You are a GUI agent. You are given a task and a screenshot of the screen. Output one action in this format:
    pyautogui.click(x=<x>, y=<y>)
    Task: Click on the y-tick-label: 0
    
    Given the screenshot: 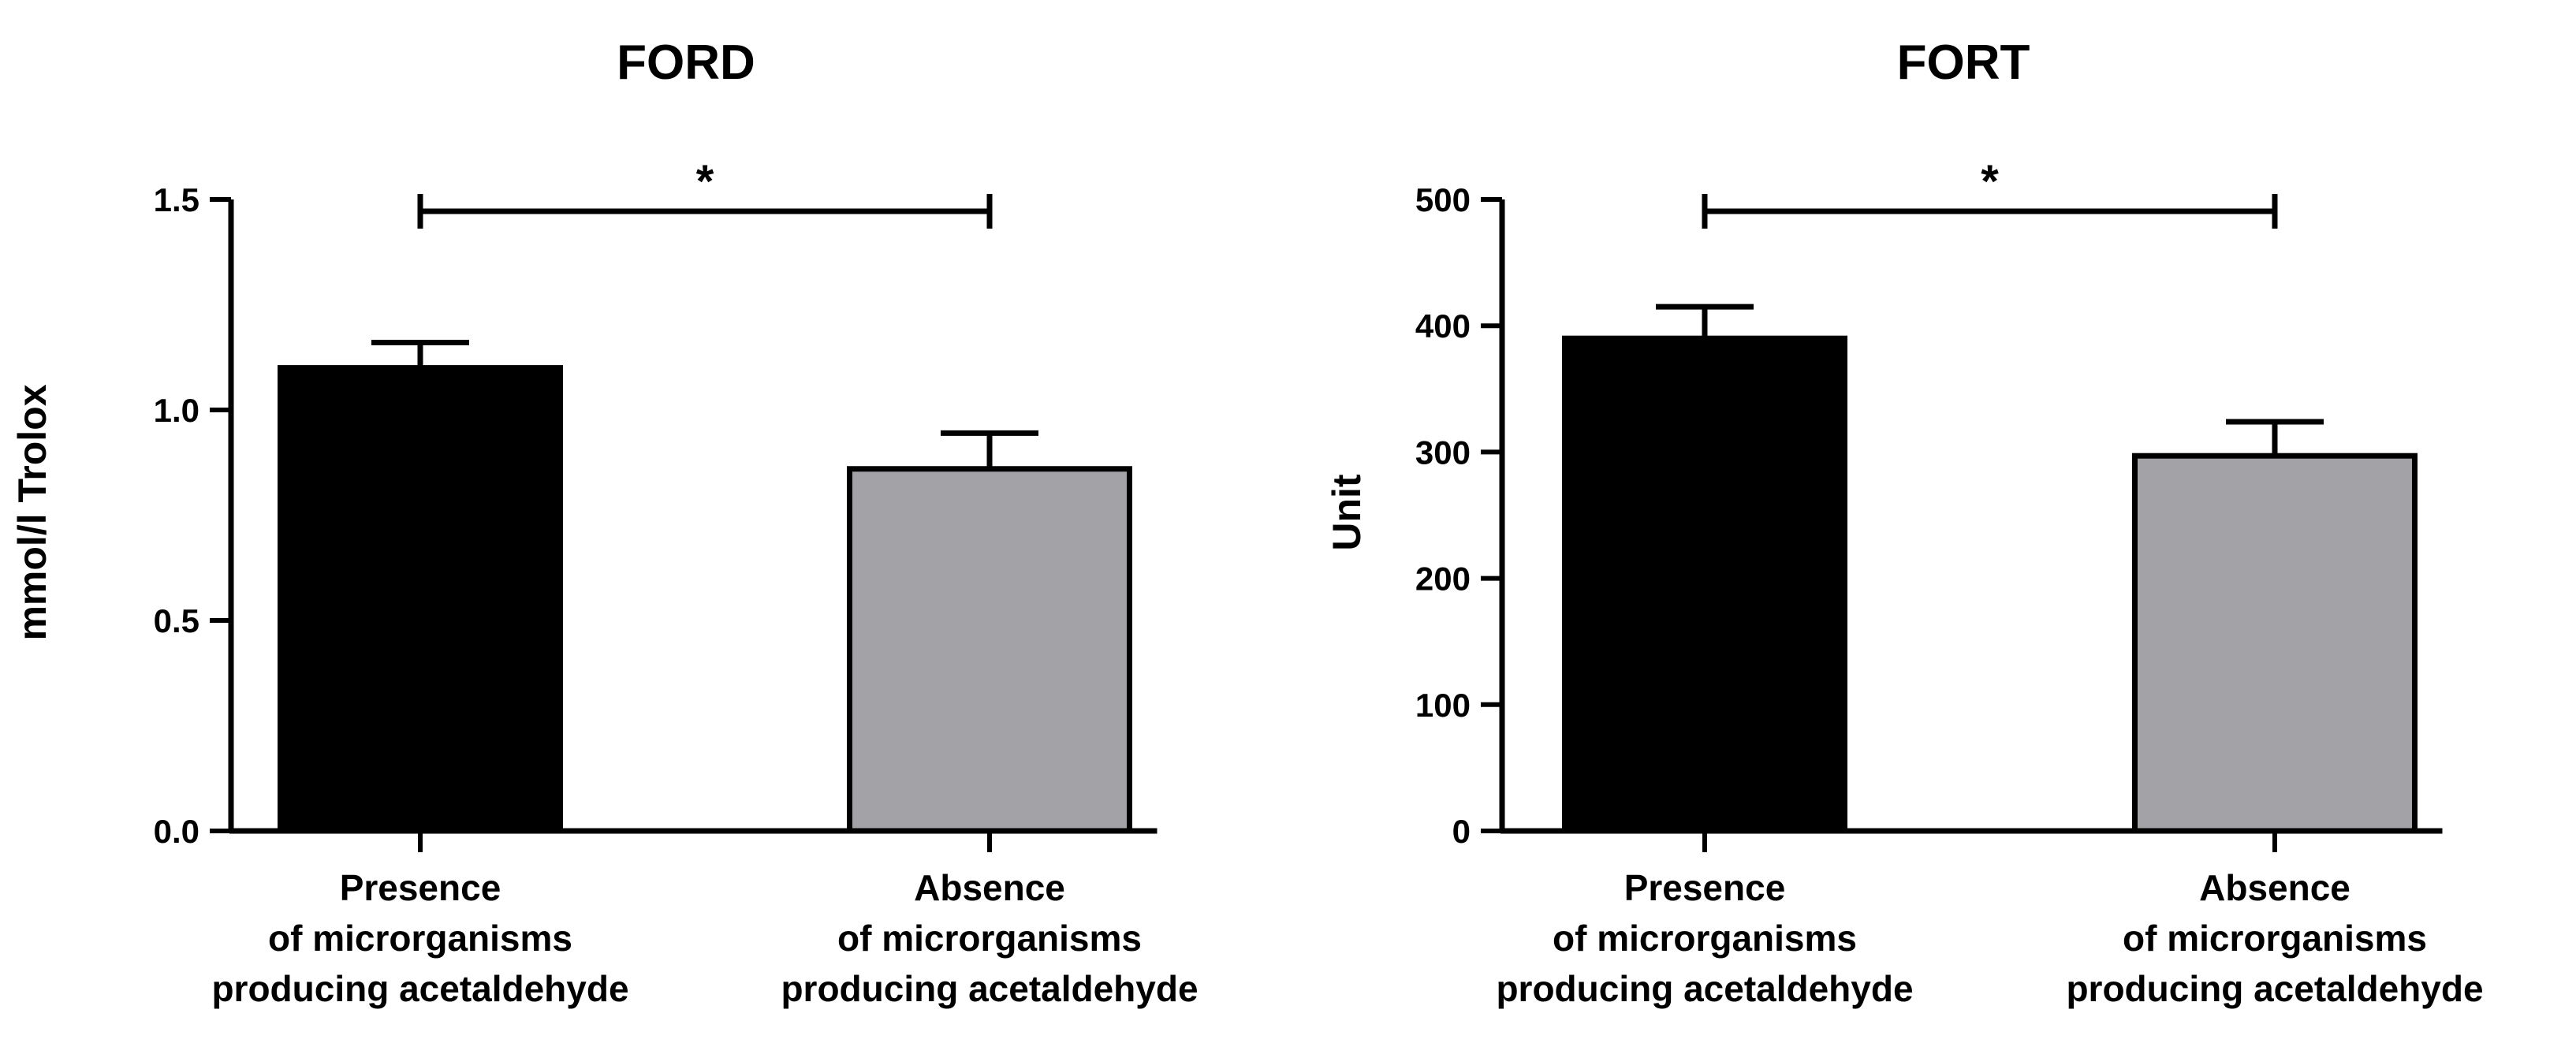 What is the action you would take?
    pyautogui.click(x=1461, y=831)
    